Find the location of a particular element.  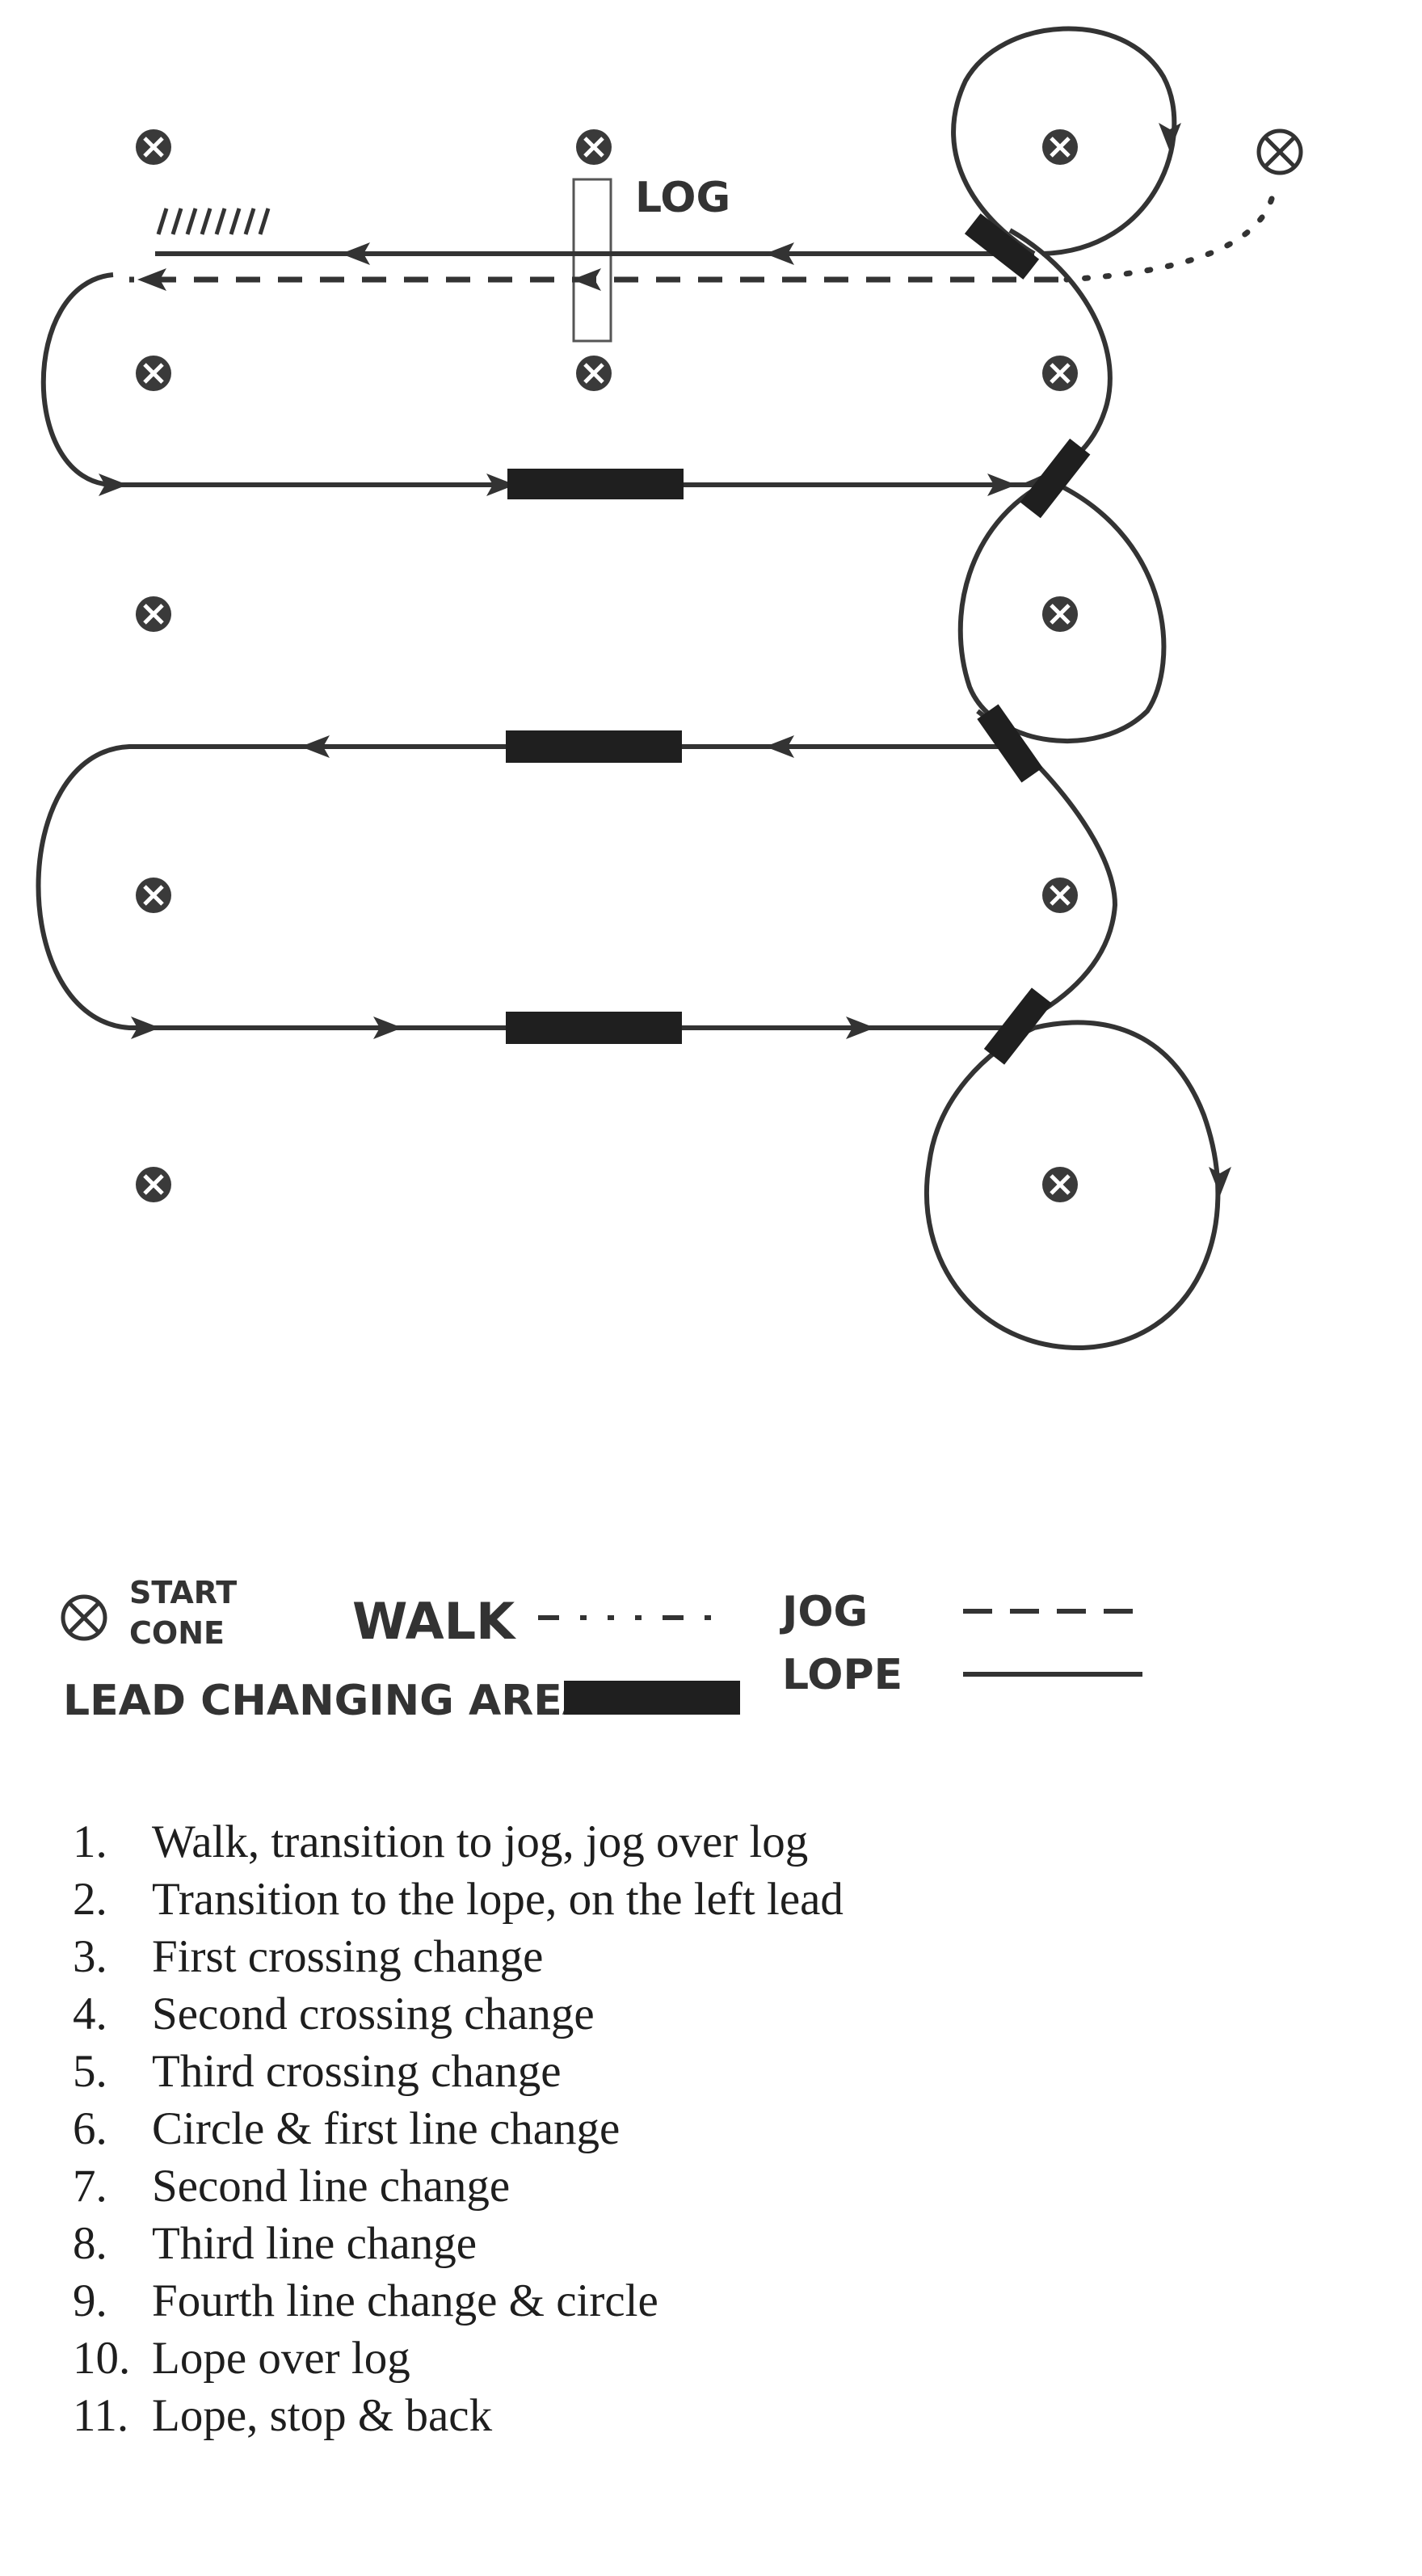

finish-hatch is located at coordinates (214, 221).